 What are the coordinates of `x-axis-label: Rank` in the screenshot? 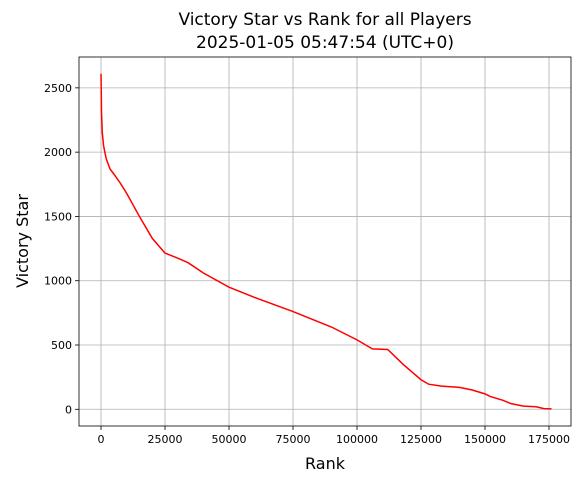 It's located at (325, 463).